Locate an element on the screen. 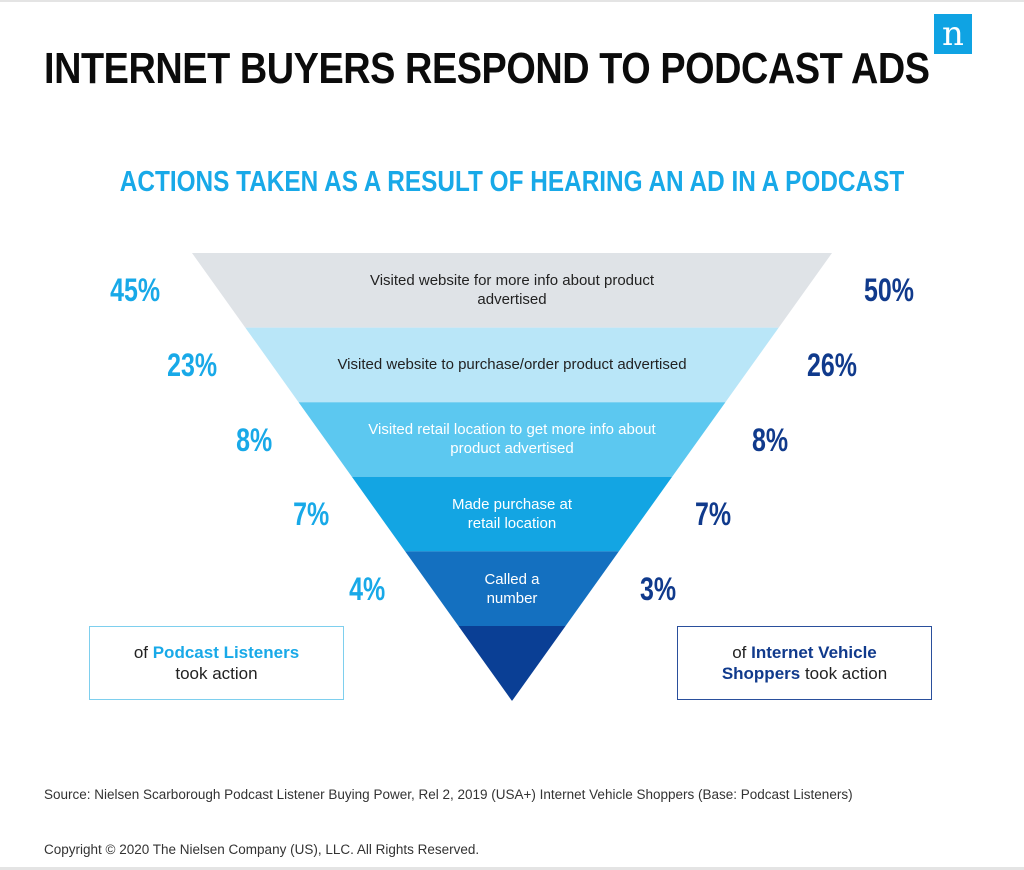 The image size is (1024, 870). legend-internet-vehicle-shoppers: of Internet Vehicle Shoppers took action is located at coordinates (804, 663).